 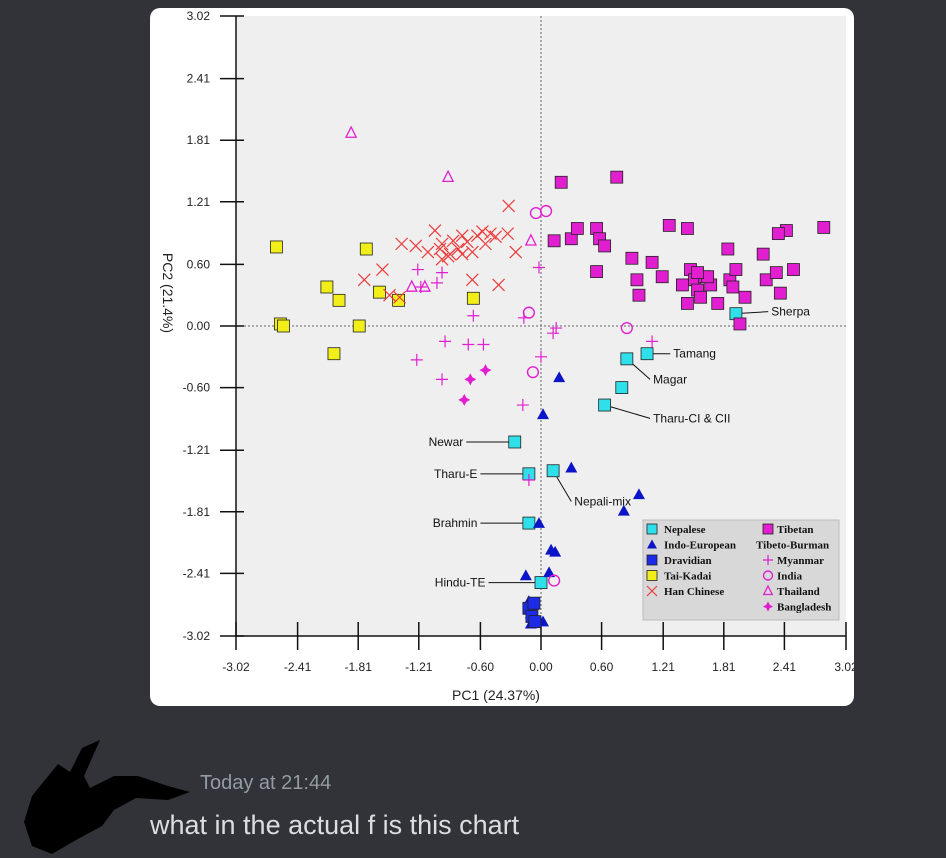 What do you see at coordinates (419, 667) in the screenshot?
I see `x-tick-label: -1.21` at bounding box center [419, 667].